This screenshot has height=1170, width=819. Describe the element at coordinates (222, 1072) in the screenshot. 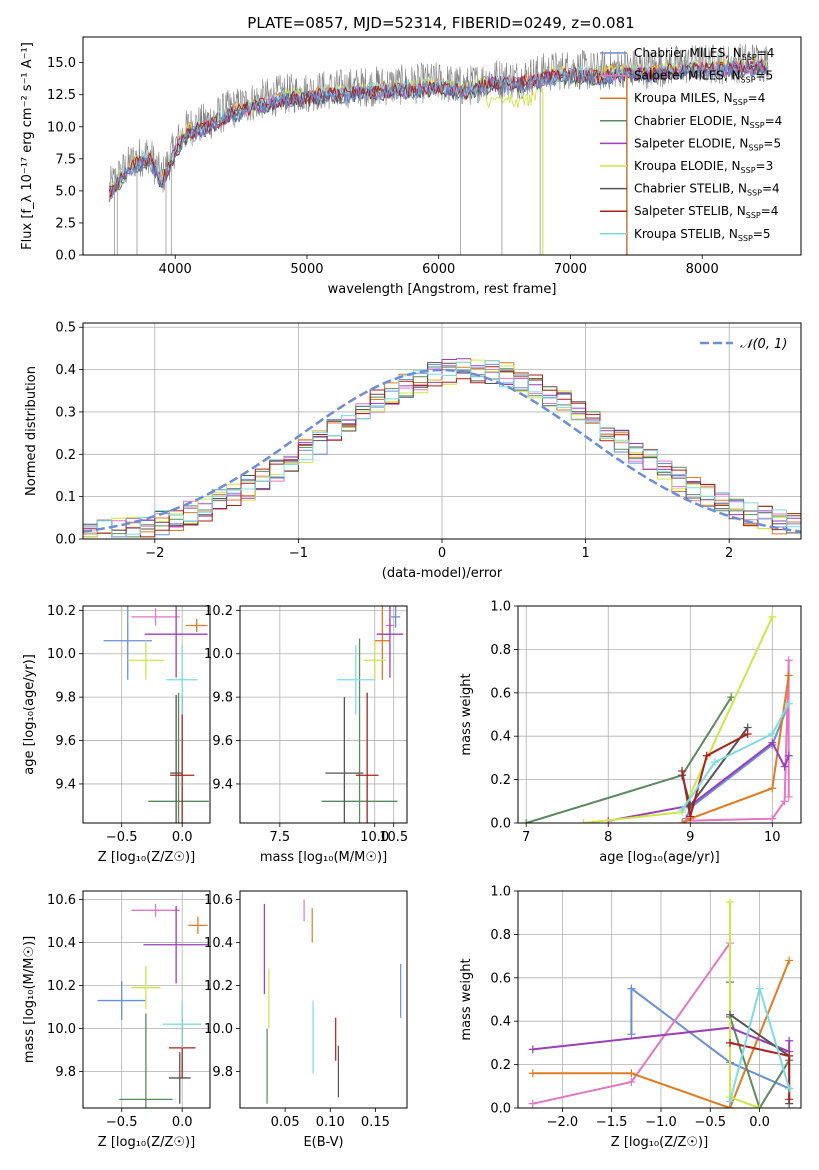

I see `y-tick-label: 9.8` at that location.